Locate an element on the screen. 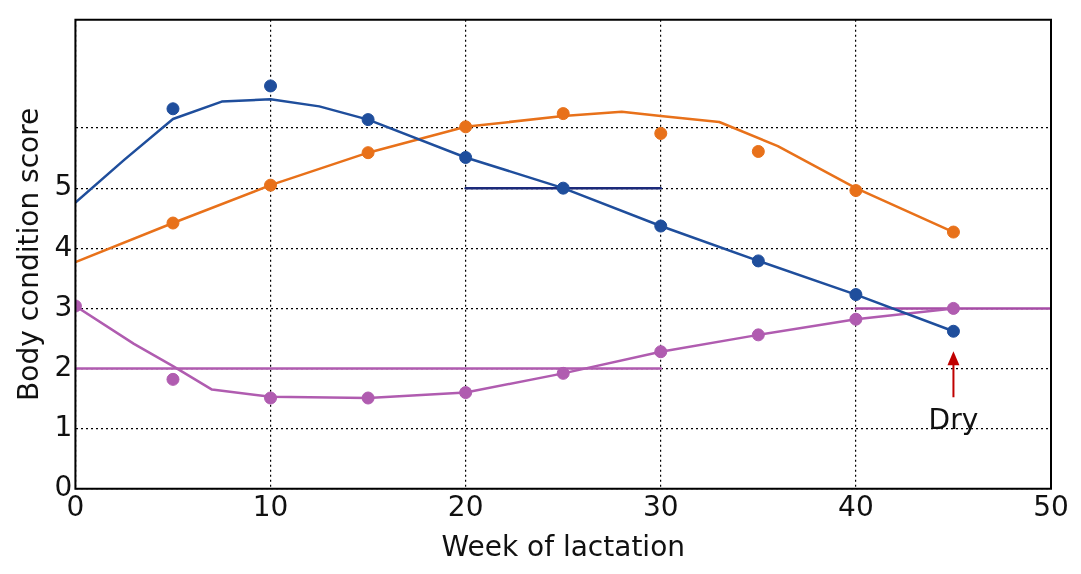  y-tick-label: 3 is located at coordinates (63, 306).